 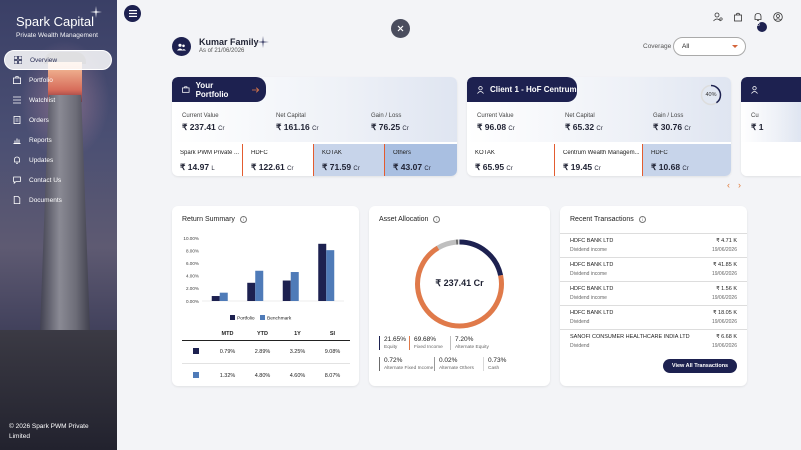 What do you see at coordinates (728, 185) in the screenshot?
I see `chevron-left-icon: ‹` at bounding box center [728, 185].